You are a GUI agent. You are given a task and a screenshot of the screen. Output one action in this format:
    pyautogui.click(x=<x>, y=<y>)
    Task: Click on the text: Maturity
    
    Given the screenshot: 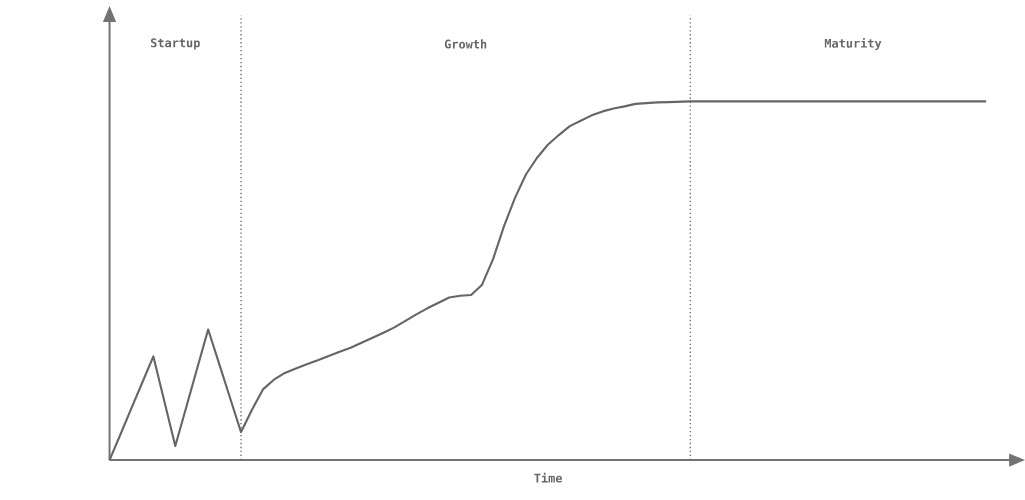 What is the action you would take?
    pyautogui.click(x=853, y=44)
    